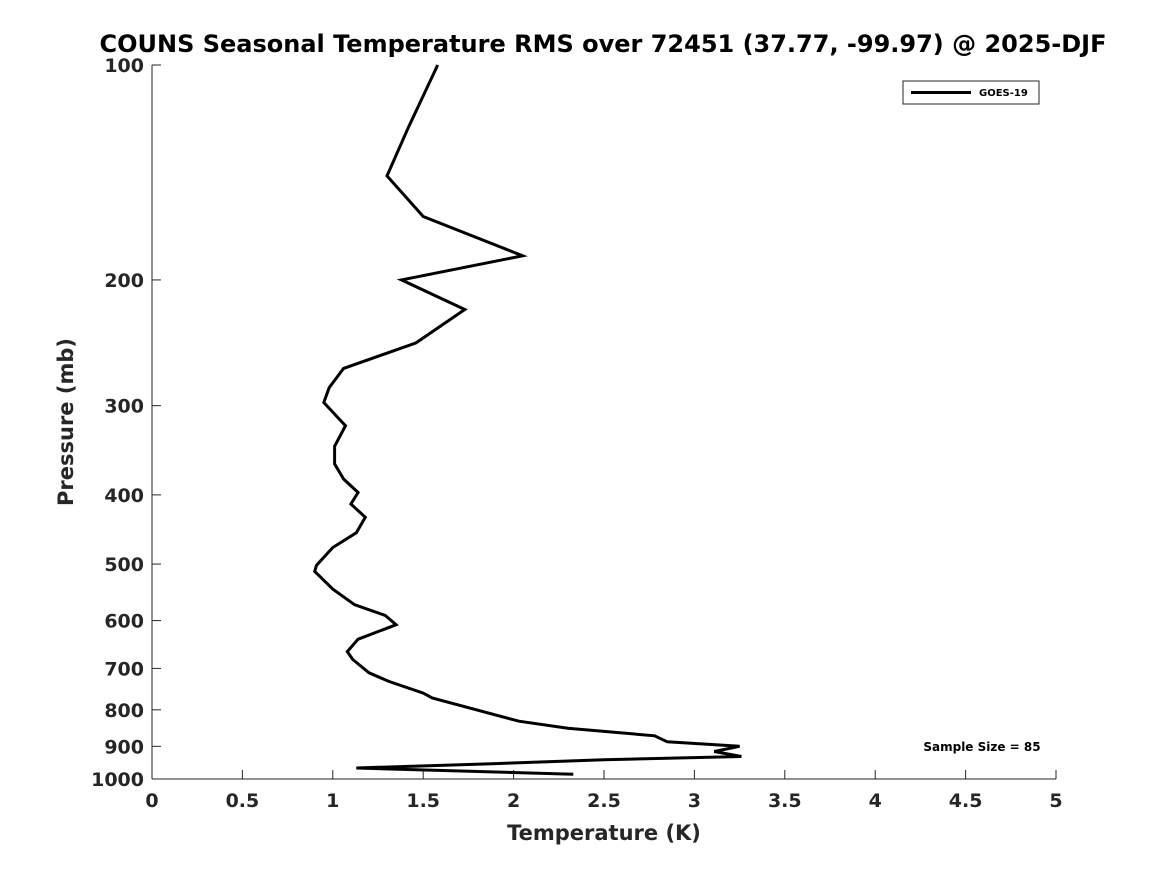 This screenshot has height=875, width=1167. I want to click on y-tick-label: 700, so click(124, 669).